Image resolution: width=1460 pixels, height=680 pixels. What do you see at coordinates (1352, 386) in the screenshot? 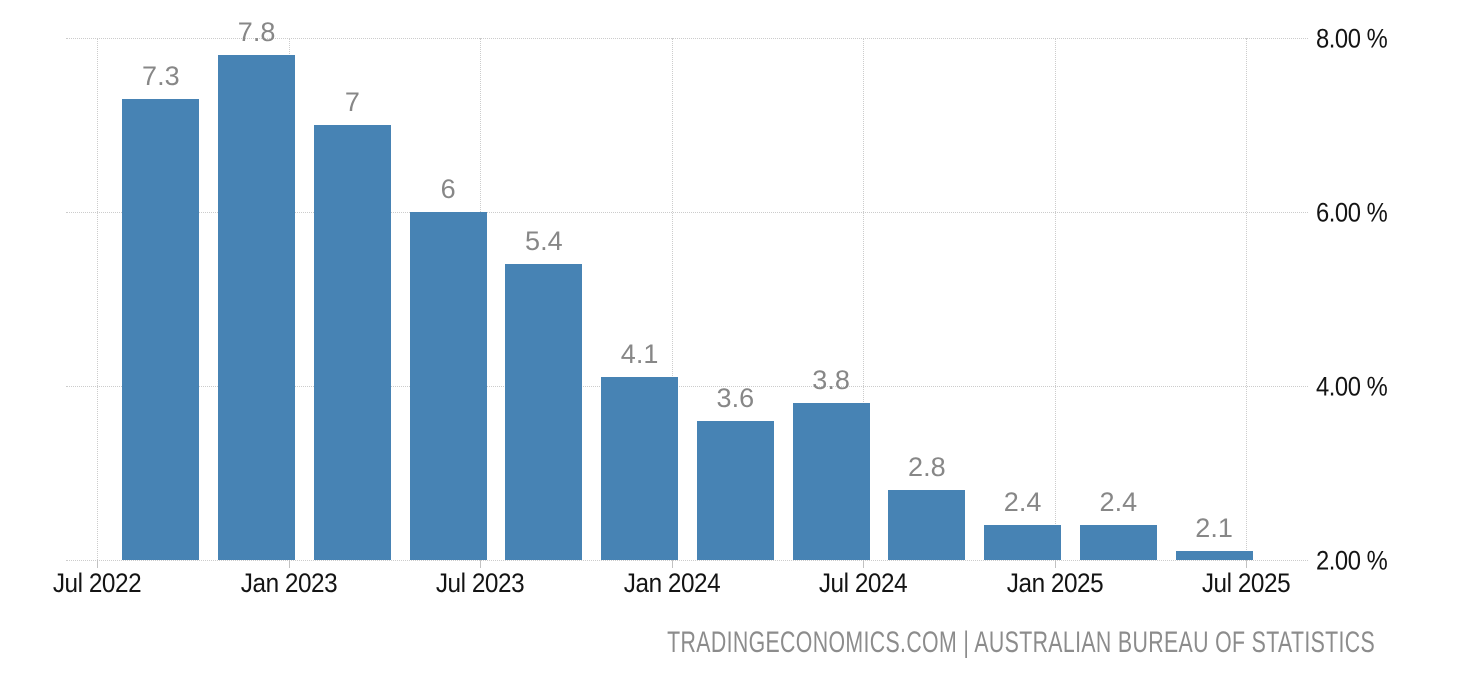
I see `y-axis-tick-label: 4.00 %` at bounding box center [1352, 386].